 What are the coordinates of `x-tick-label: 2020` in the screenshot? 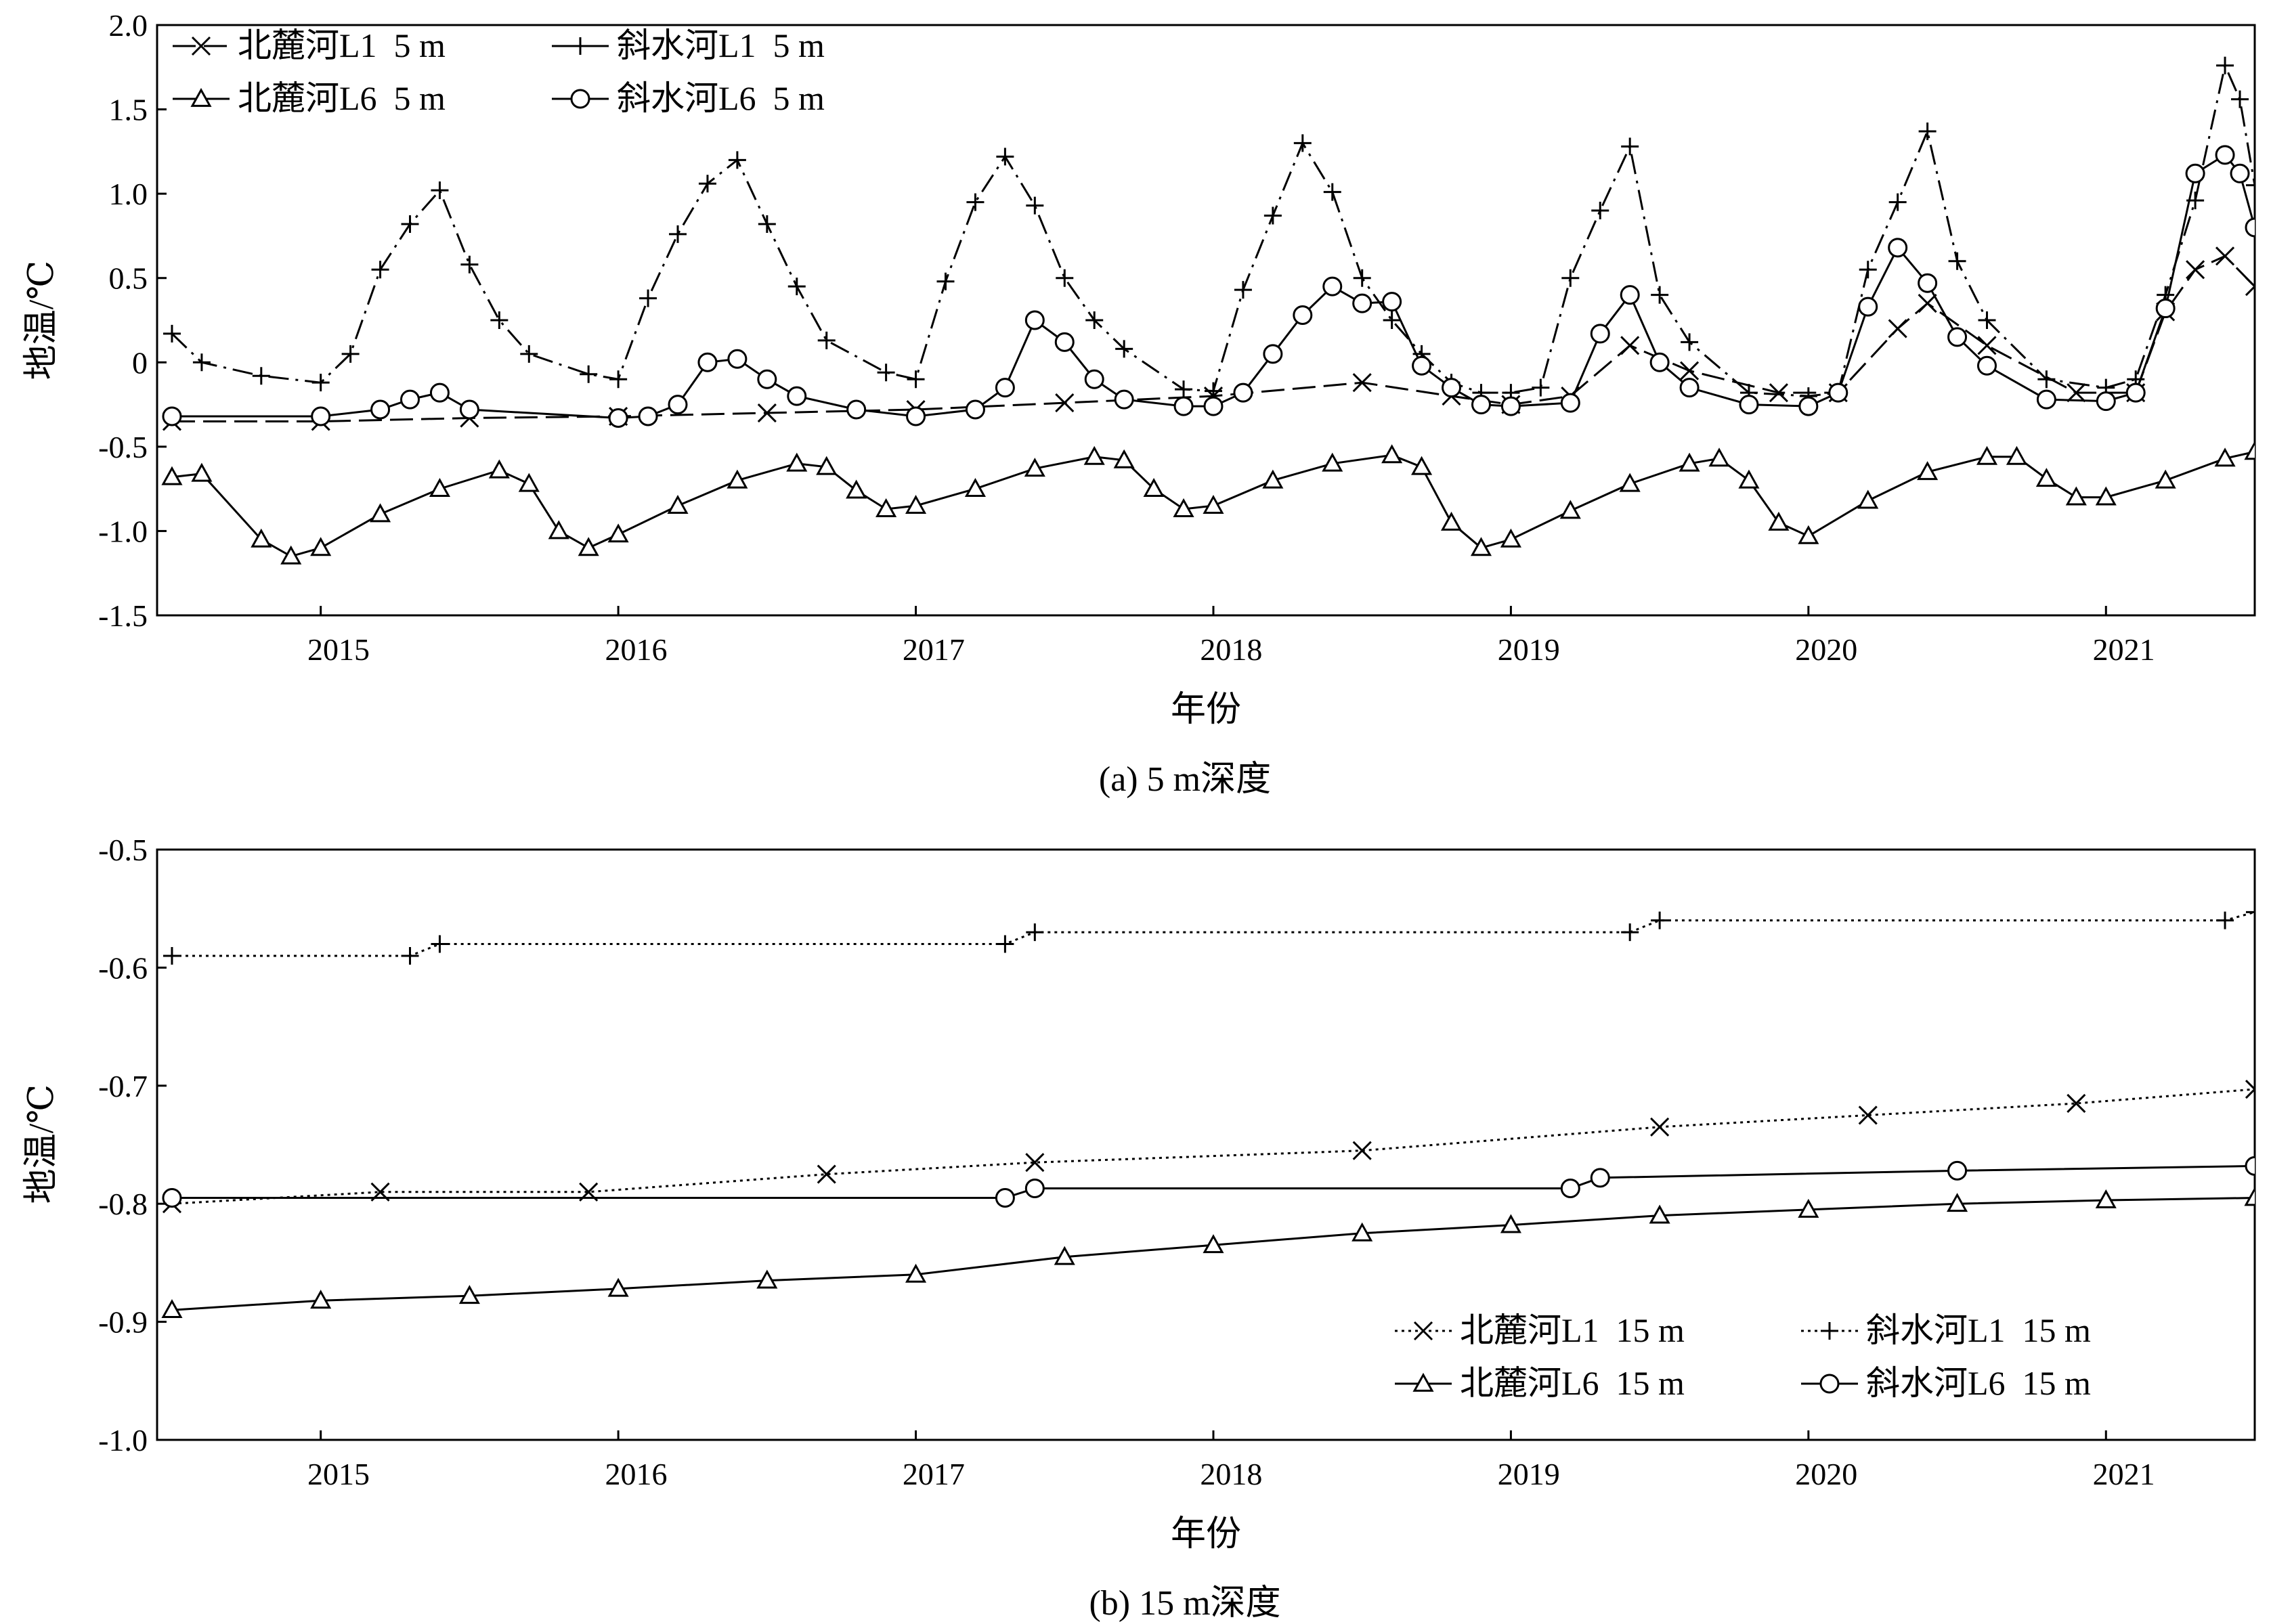 It's located at (1826, 1474).